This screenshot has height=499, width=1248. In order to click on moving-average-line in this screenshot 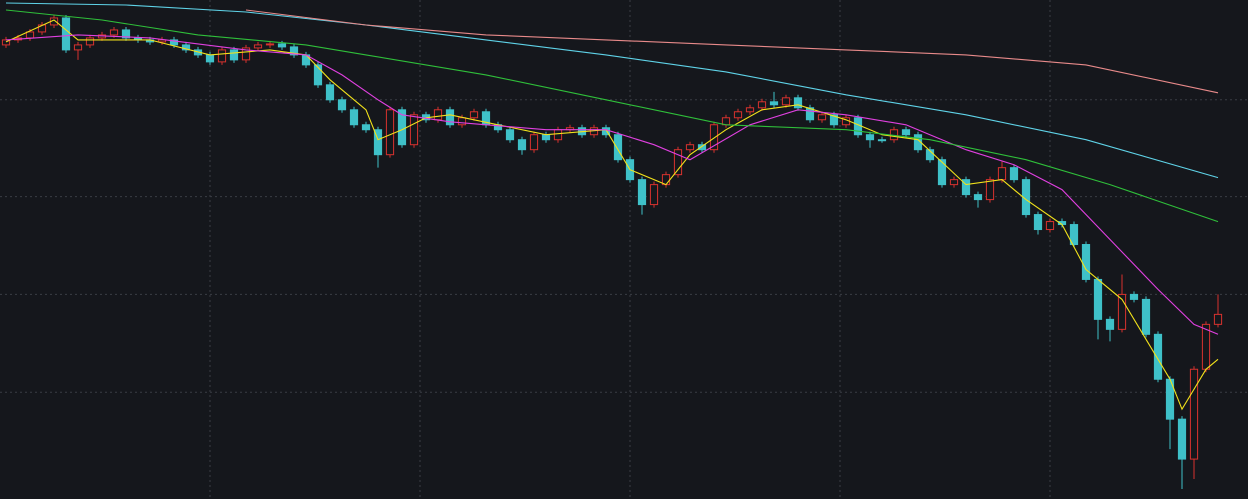, I will do `click(732, 51)`.